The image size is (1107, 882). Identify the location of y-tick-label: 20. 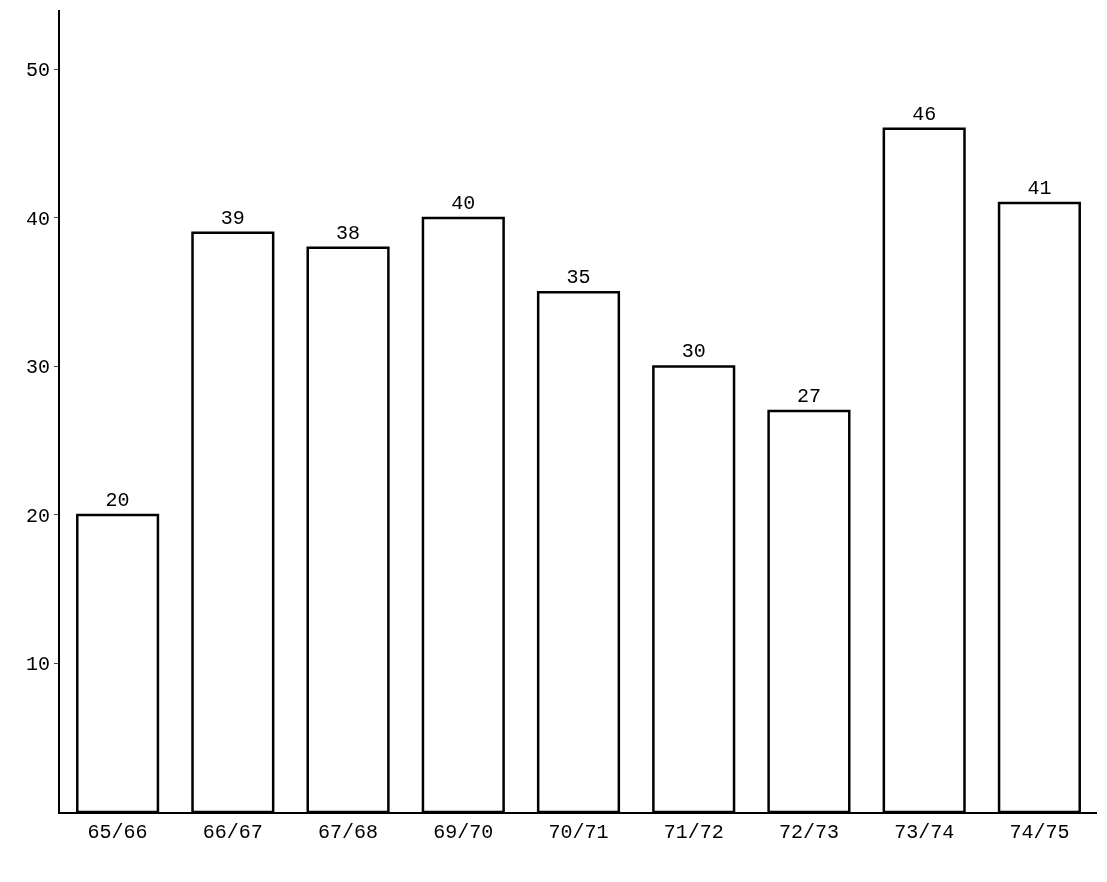
(37, 516).